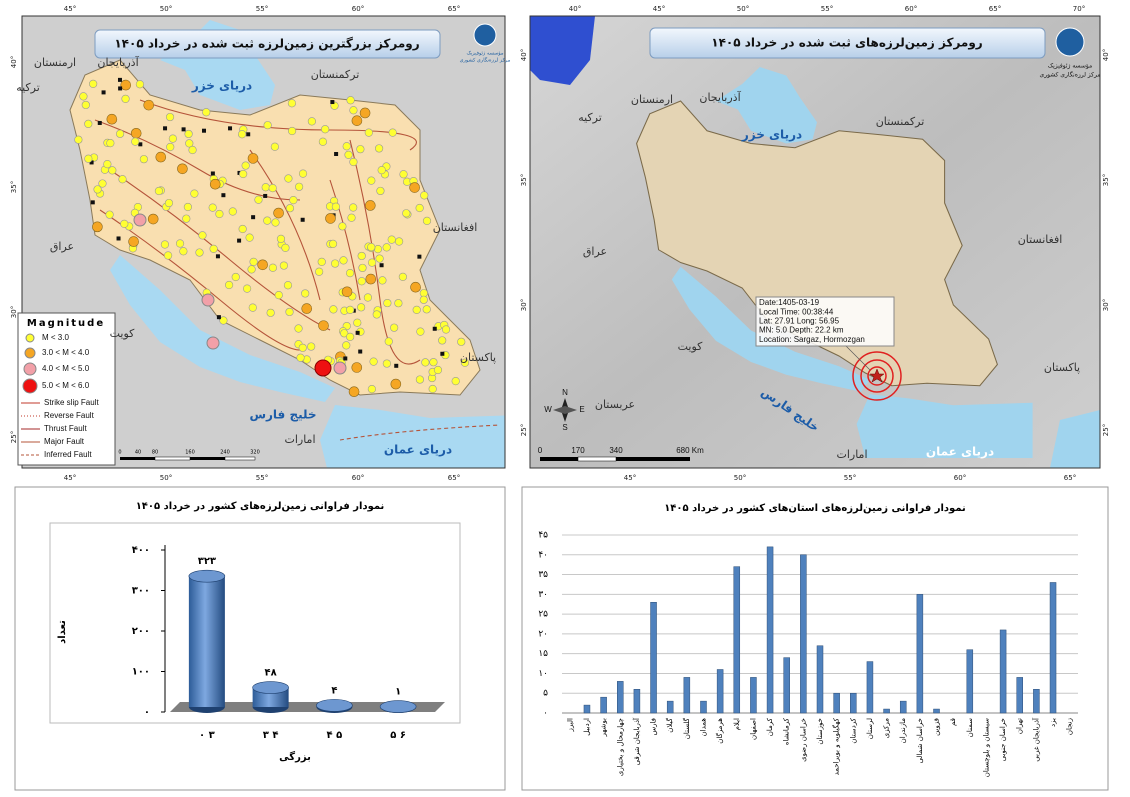  I want to click on country-label: عراق, so click(62, 246).